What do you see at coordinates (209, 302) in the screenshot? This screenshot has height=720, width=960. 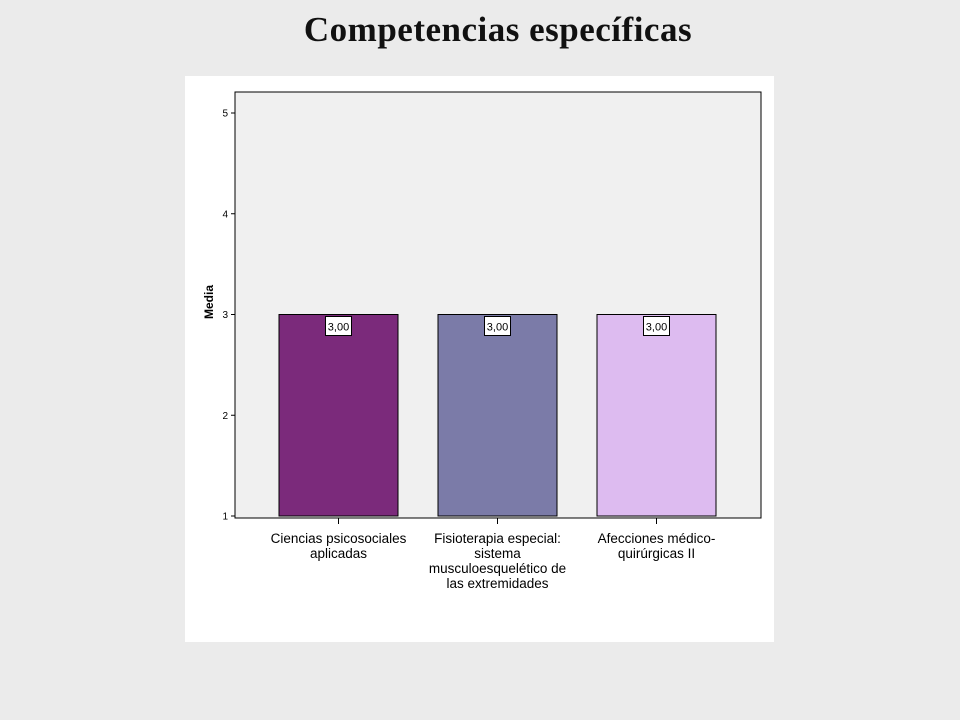 I see `y-axis-label: Media` at bounding box center [209, 302].